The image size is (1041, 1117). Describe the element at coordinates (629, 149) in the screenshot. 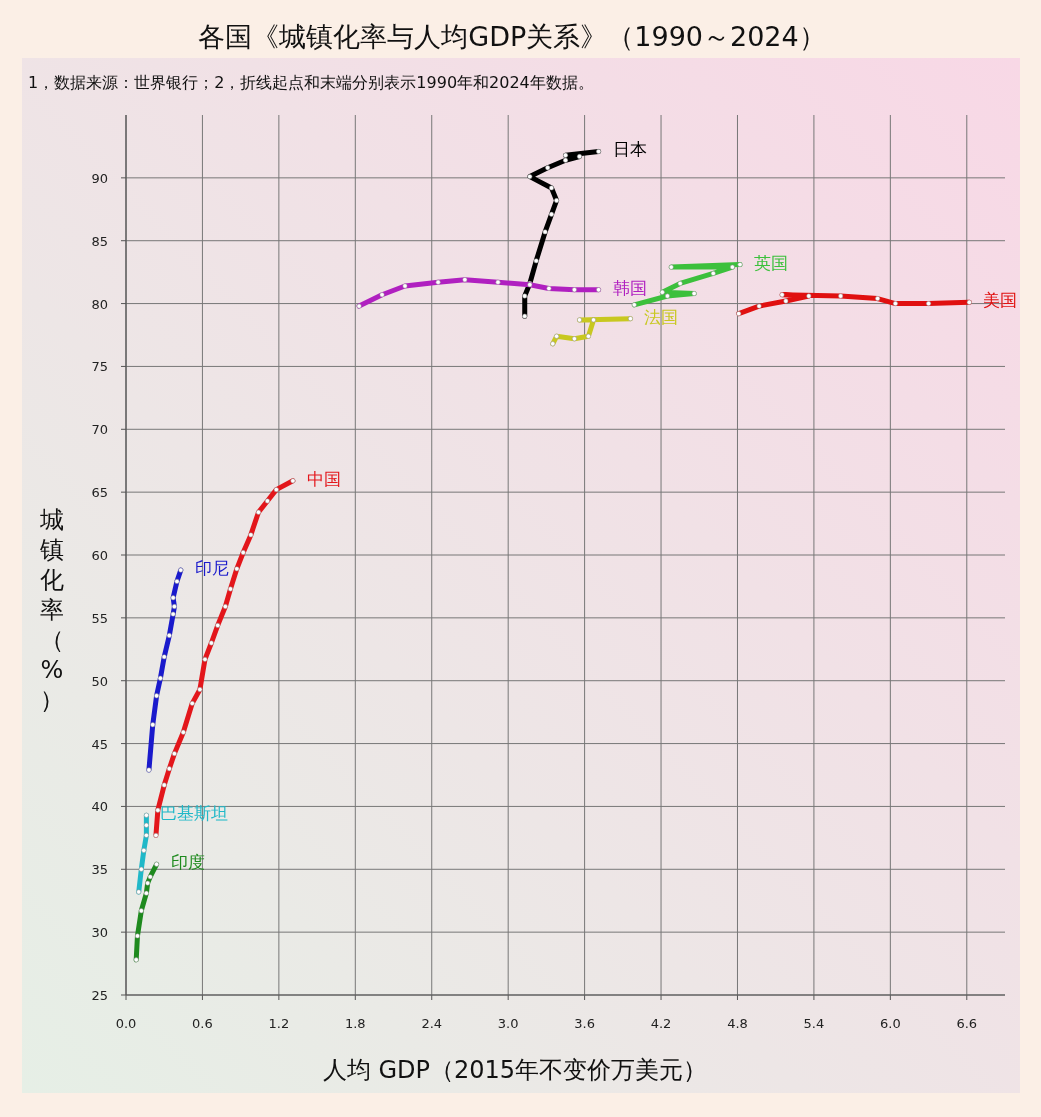

I see `series-label: 日本` at that location.